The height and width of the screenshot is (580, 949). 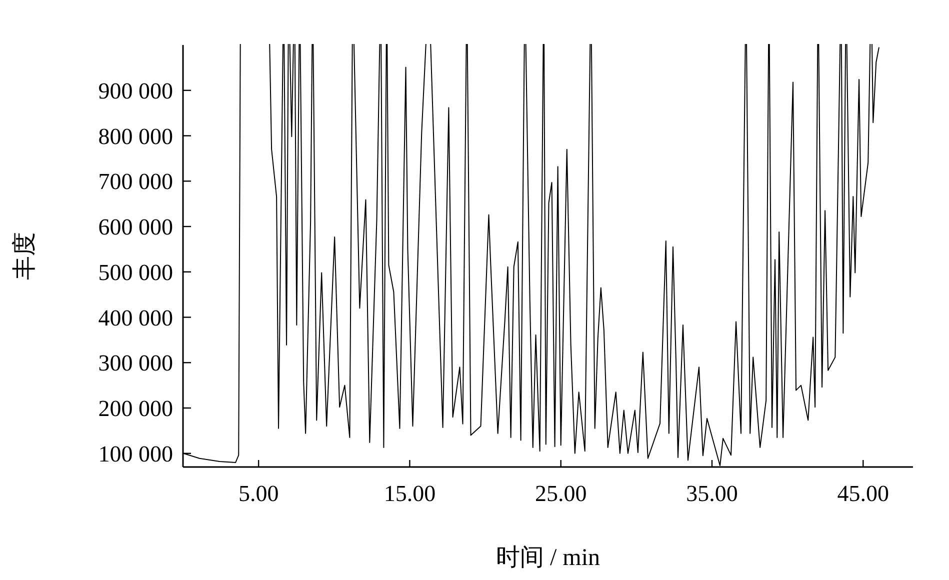 What do you see at coordinates (135, 453) in the screenshot?
I see `y-tick-label: 100 000` at bounding box center [135, 453].